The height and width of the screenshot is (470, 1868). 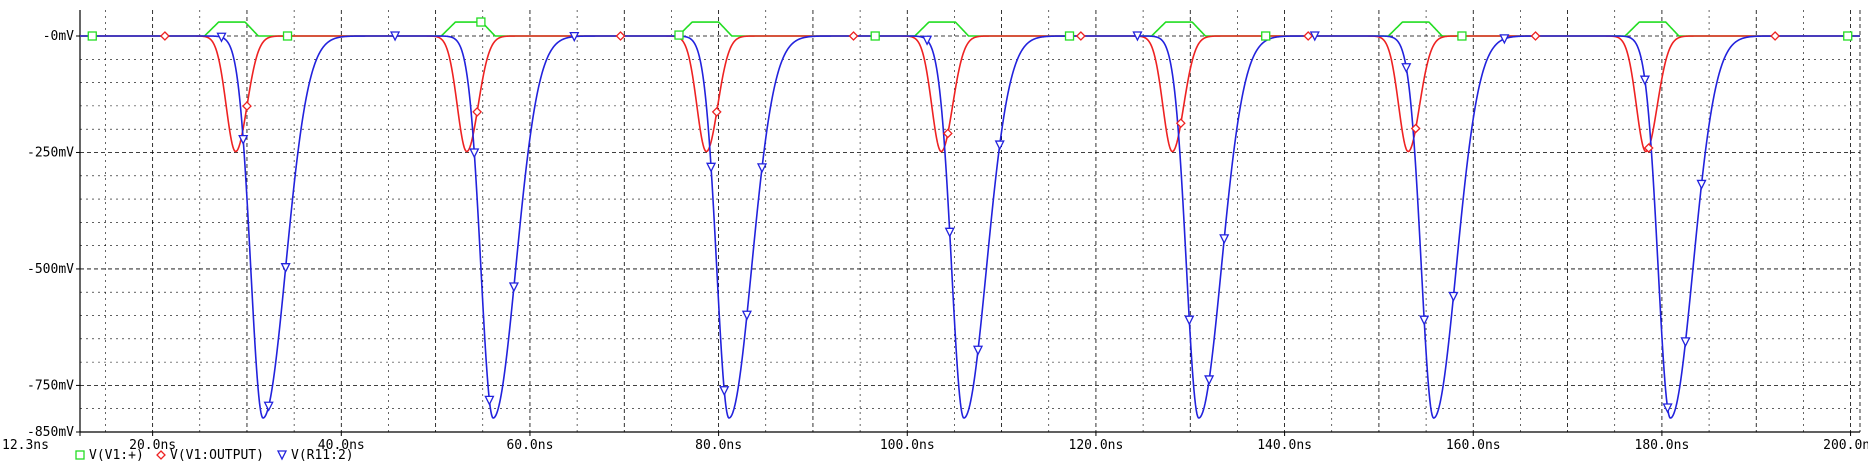 I want to click on y-tick-label: -500mV, so click(x=50, y=269).